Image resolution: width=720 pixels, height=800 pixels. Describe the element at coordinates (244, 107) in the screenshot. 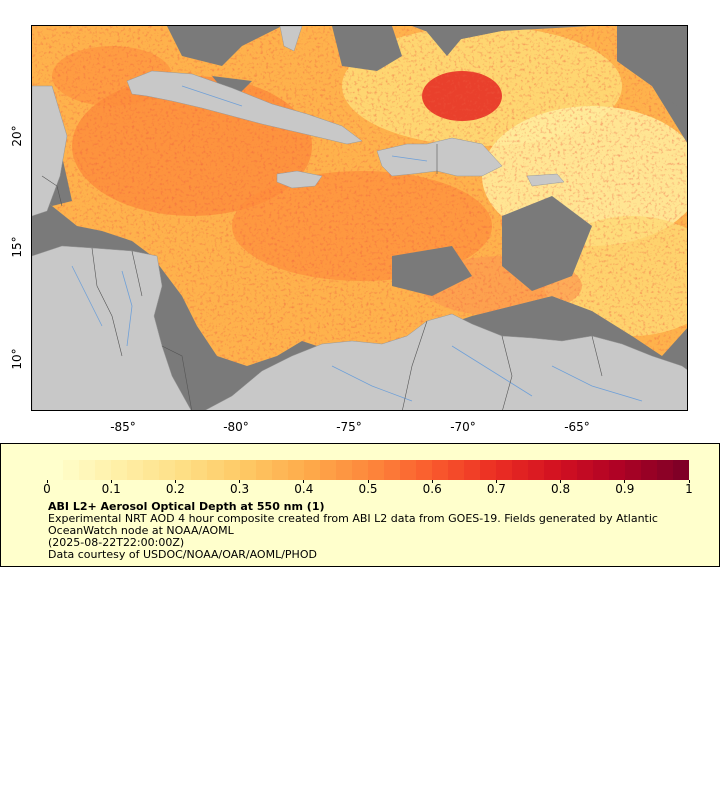

I see `cuba` at that location.